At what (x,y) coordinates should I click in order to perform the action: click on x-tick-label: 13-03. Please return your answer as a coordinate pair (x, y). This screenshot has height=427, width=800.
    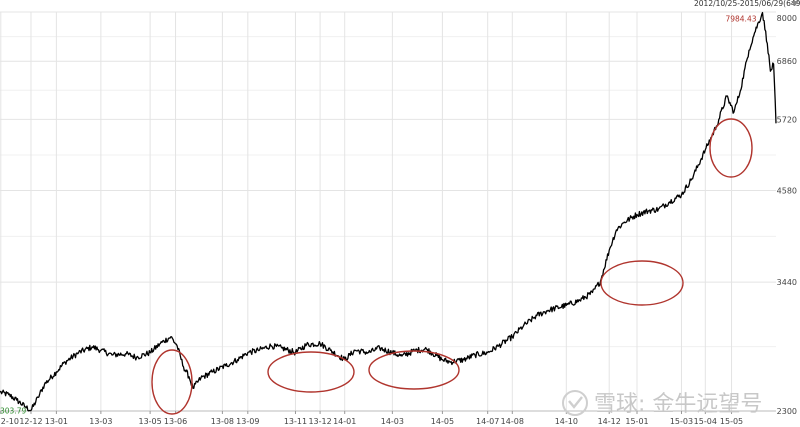
    Looking at the image, I should click on (100, 421).